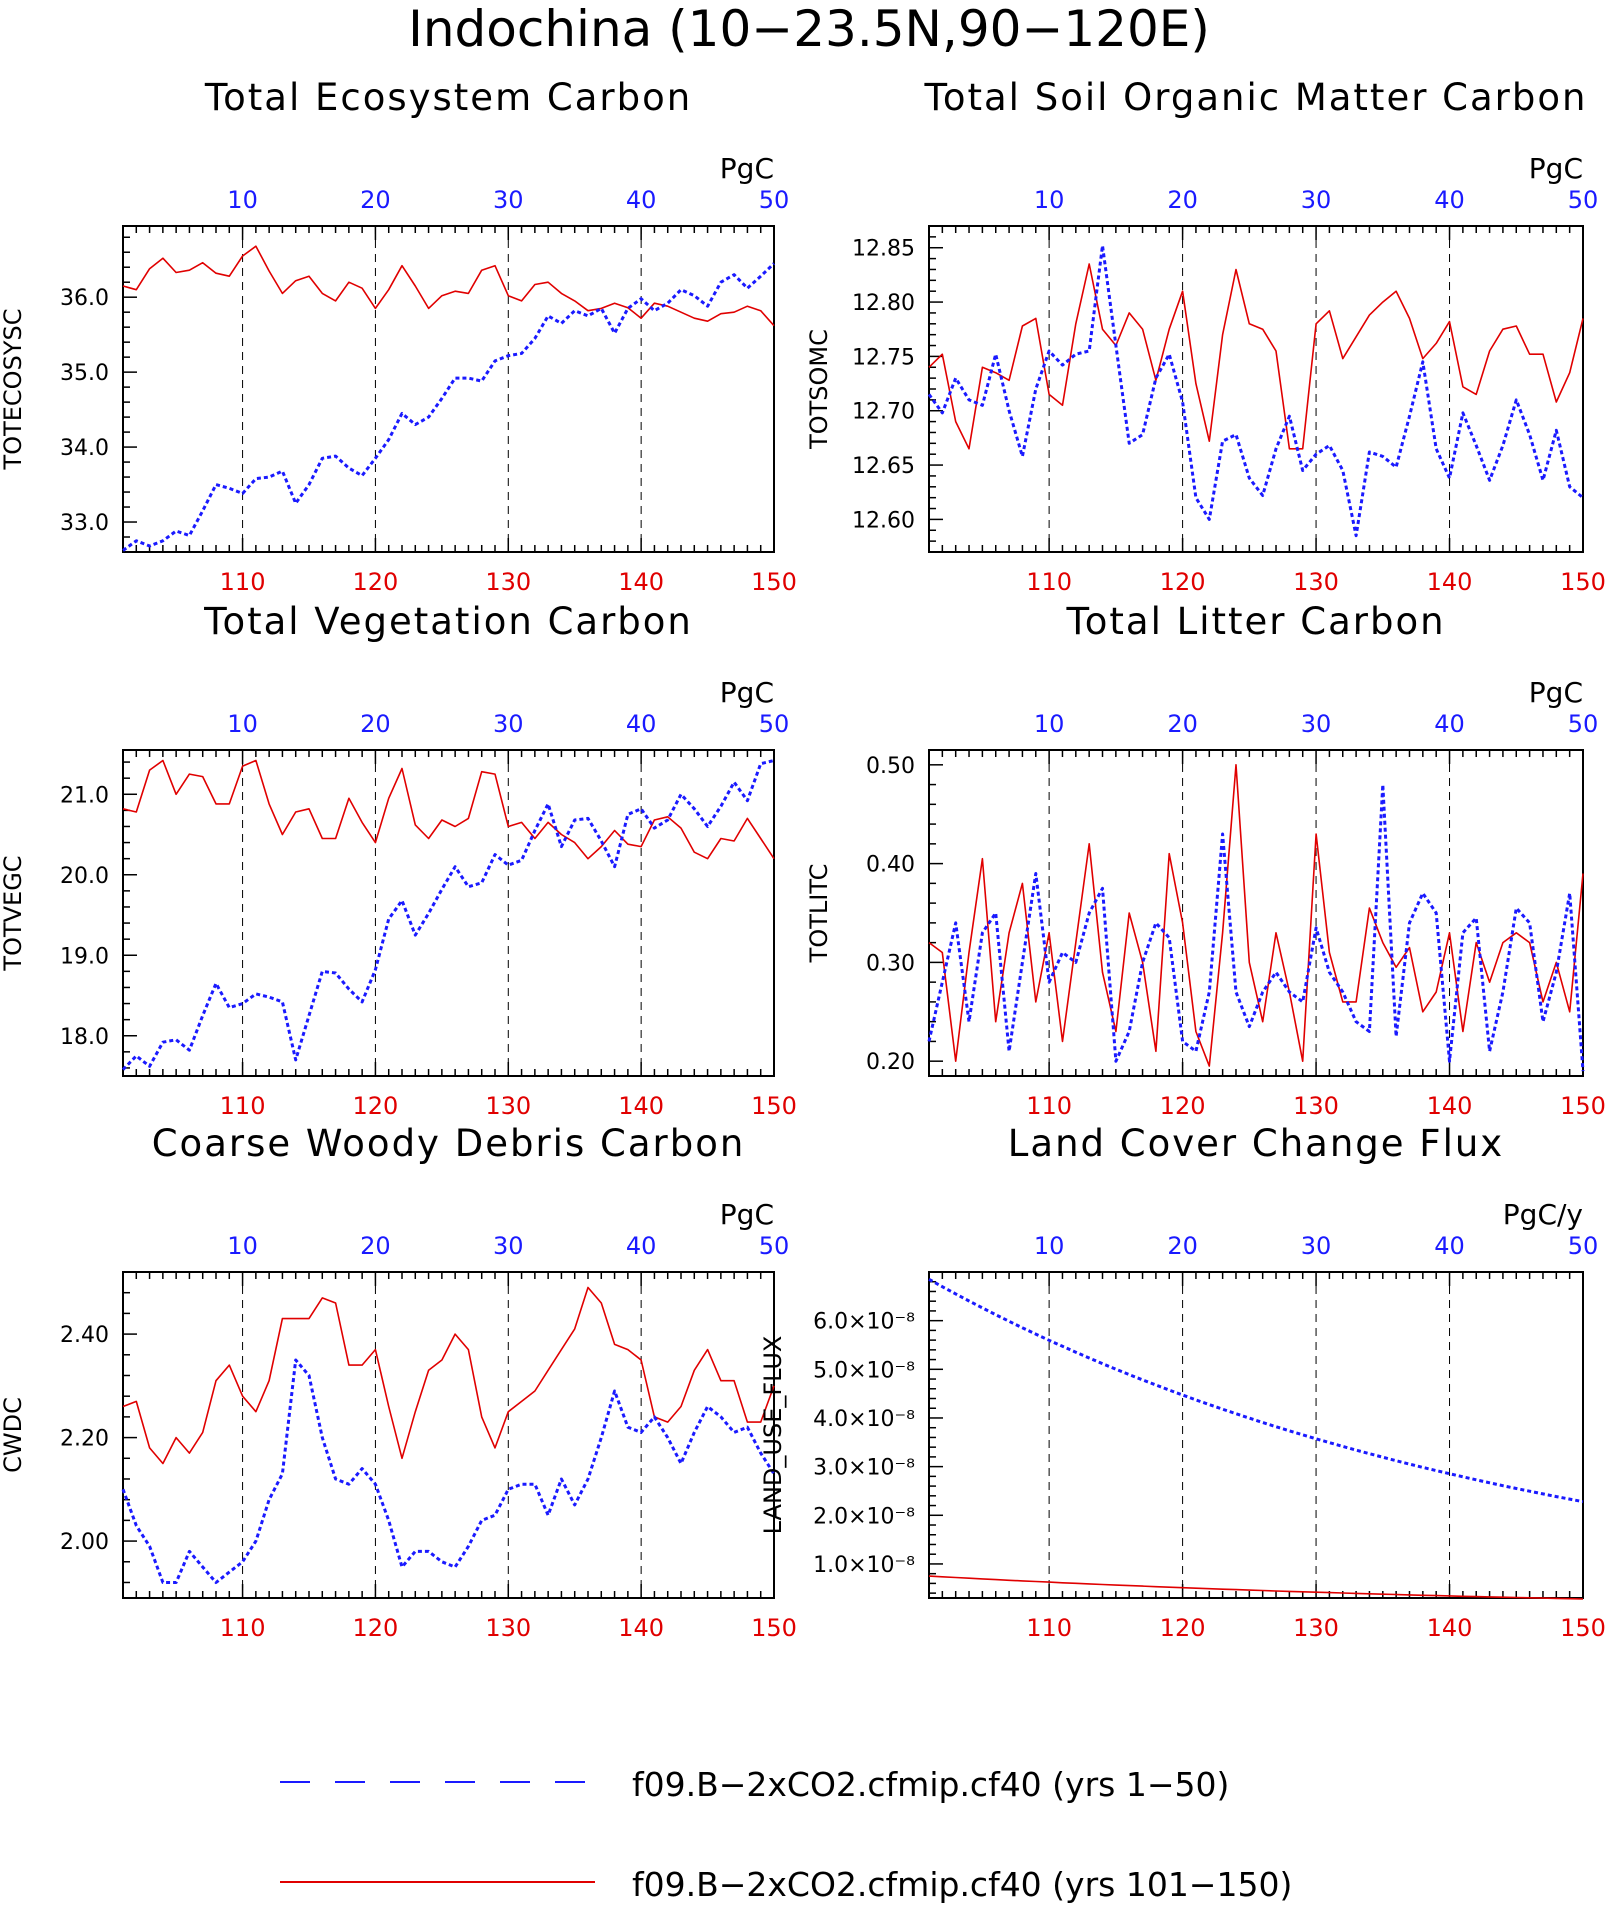 The width and height of the screenshot is (1618, 1906). What do you see at coordinates (1255, 621) in the screenshot?
I see `chart-title: Total Litter Carbon` at bounding box center [1255, 621].